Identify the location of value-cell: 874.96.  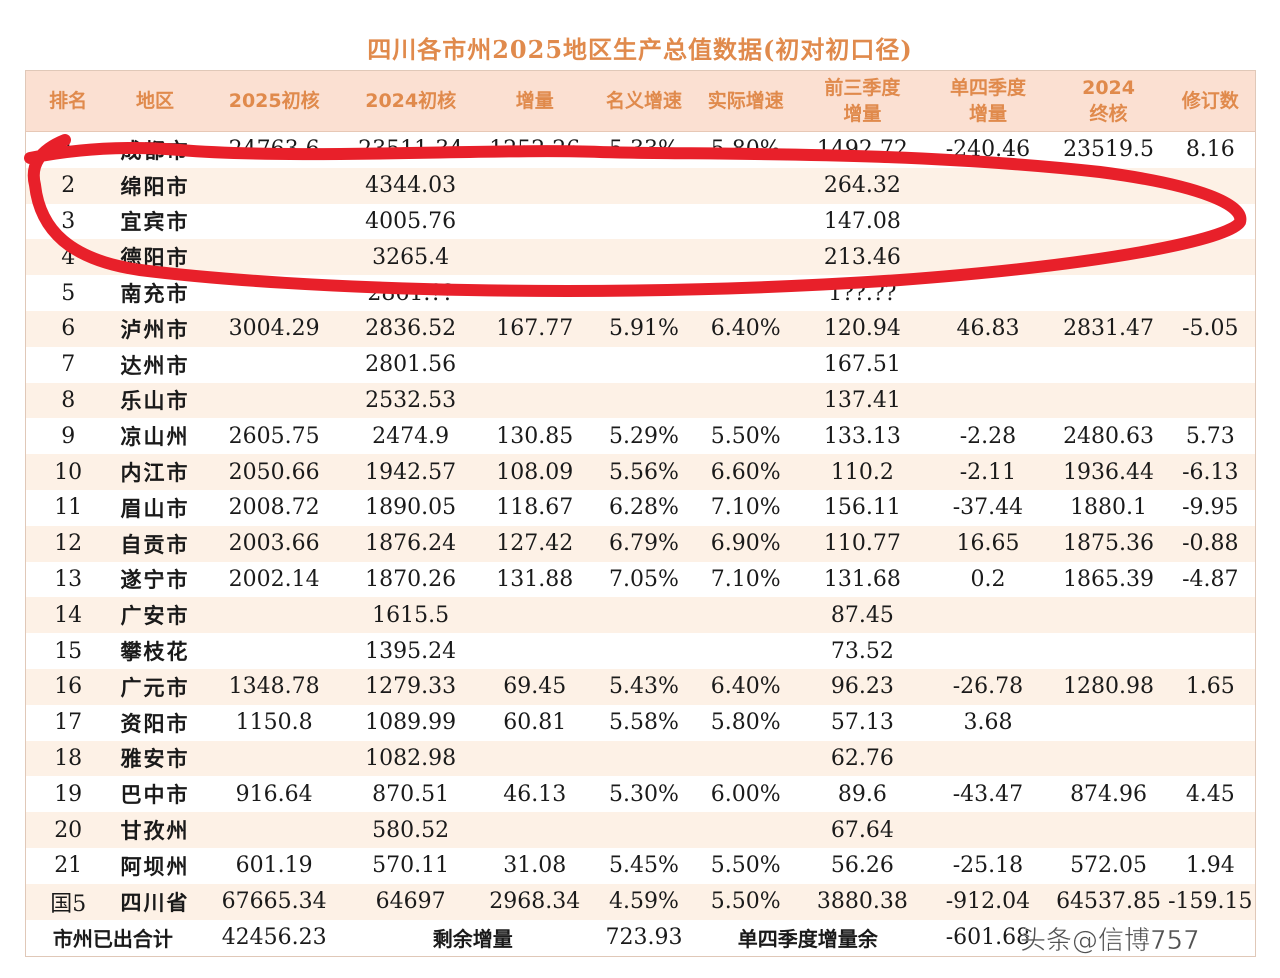
(1109, 794).